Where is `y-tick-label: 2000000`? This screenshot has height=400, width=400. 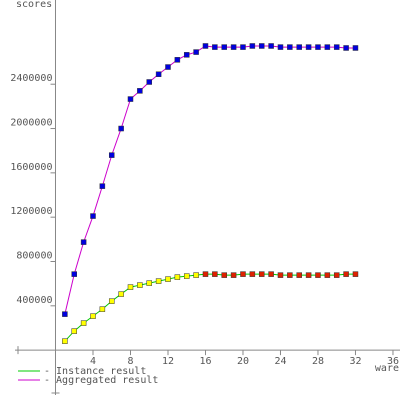 y-tick-label: 2000000 is located at coordinates (31, 123).